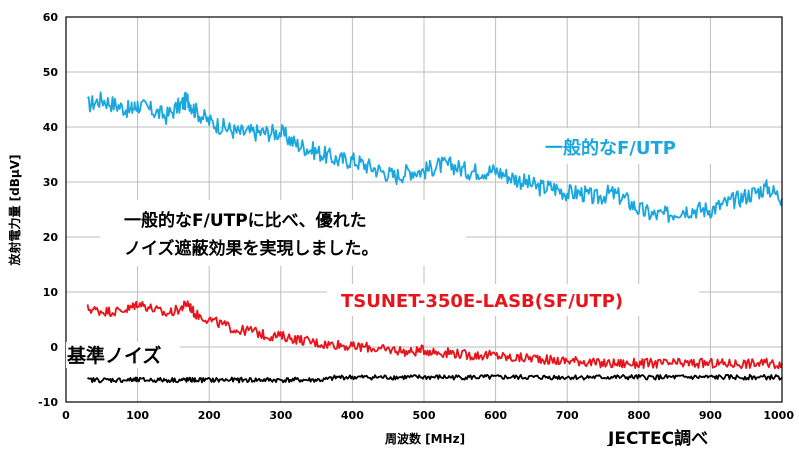  I want to click on noise-label-bg, so click(123, 355).